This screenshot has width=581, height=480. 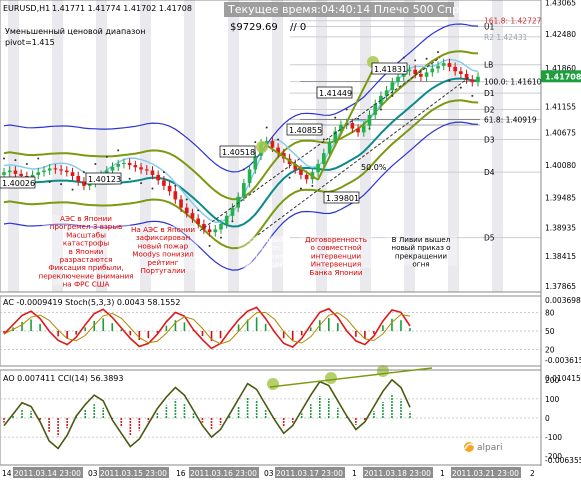 What do you see at coordinates (513, 21) in the screenshot?
I see `level-label: 161.8: 1.42727` at bounding box center [513, 21].